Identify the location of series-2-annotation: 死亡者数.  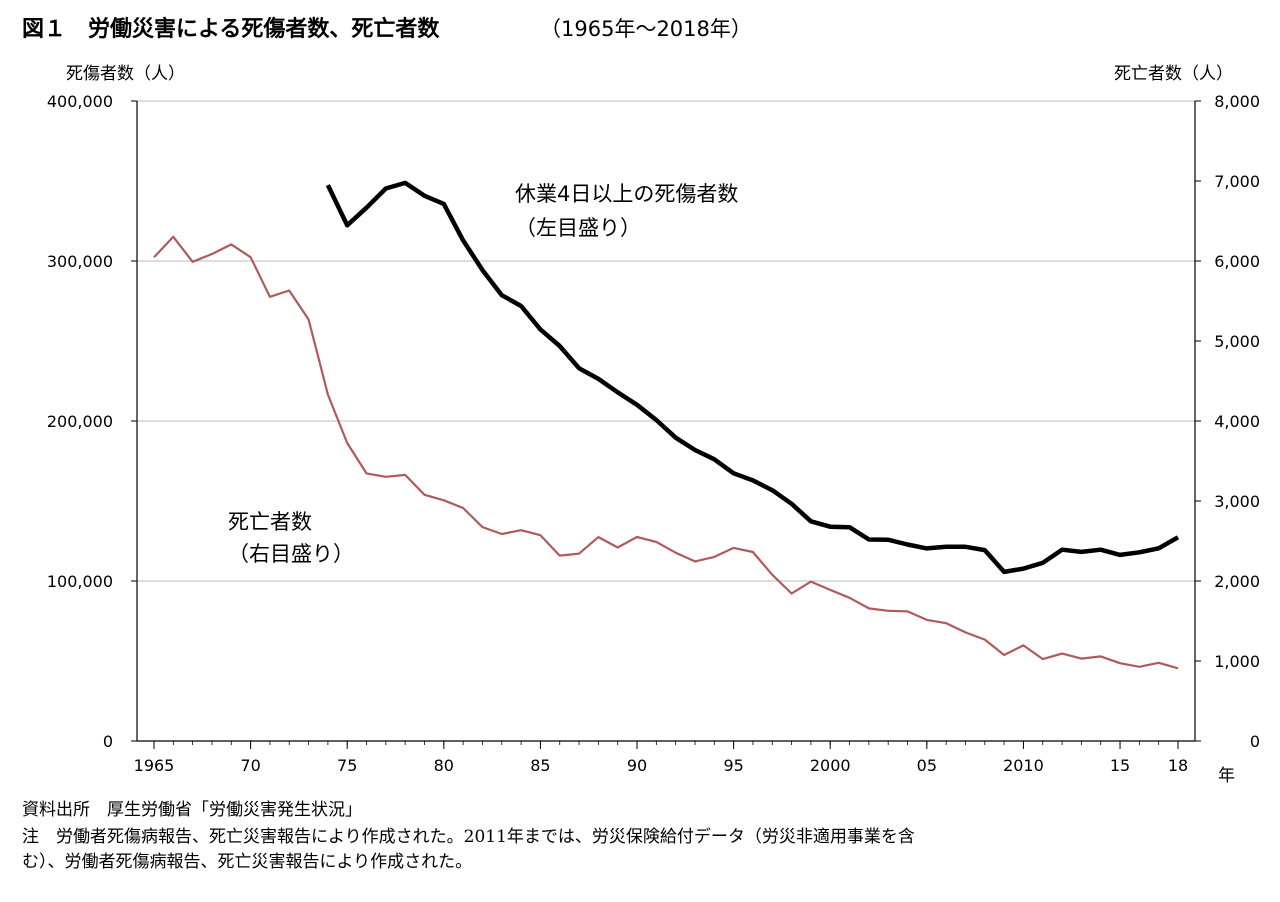
(270, 522).